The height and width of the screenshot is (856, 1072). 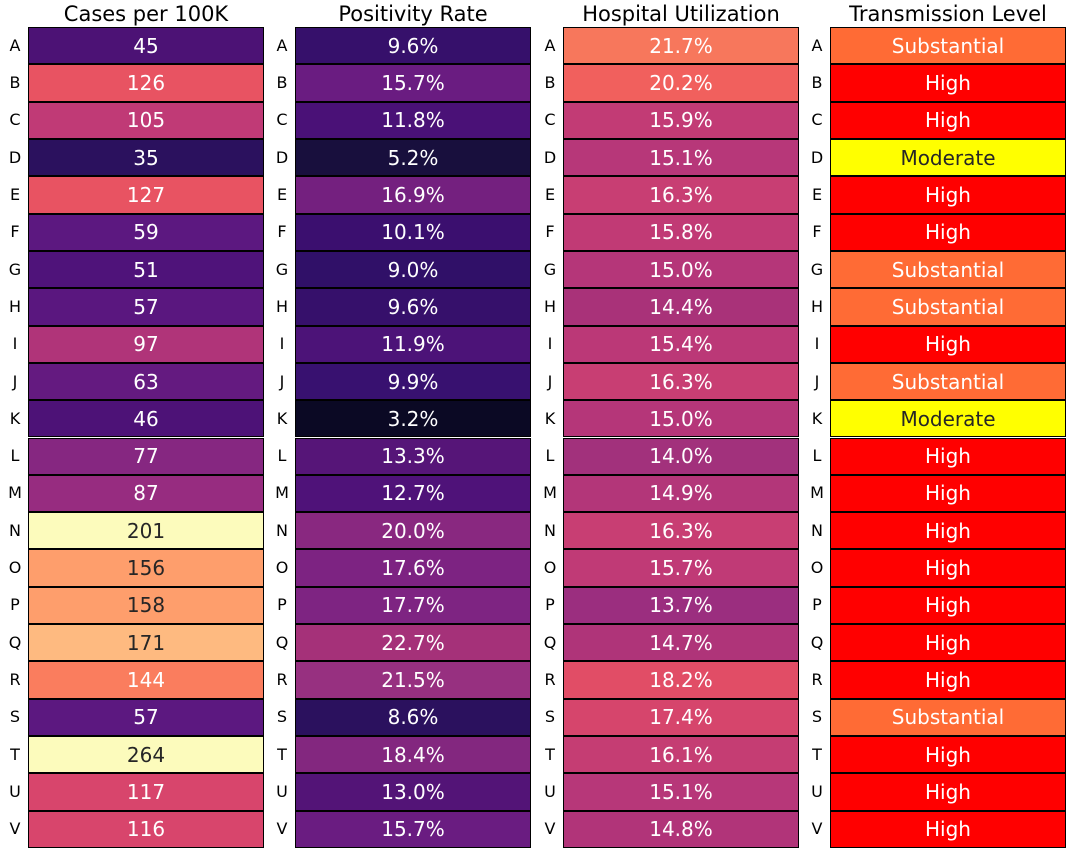 What do you see at coordinates (413, 680) in the screenshot?
I see `heatmap-cell: 21.5%` at bounding box center [413, 680].